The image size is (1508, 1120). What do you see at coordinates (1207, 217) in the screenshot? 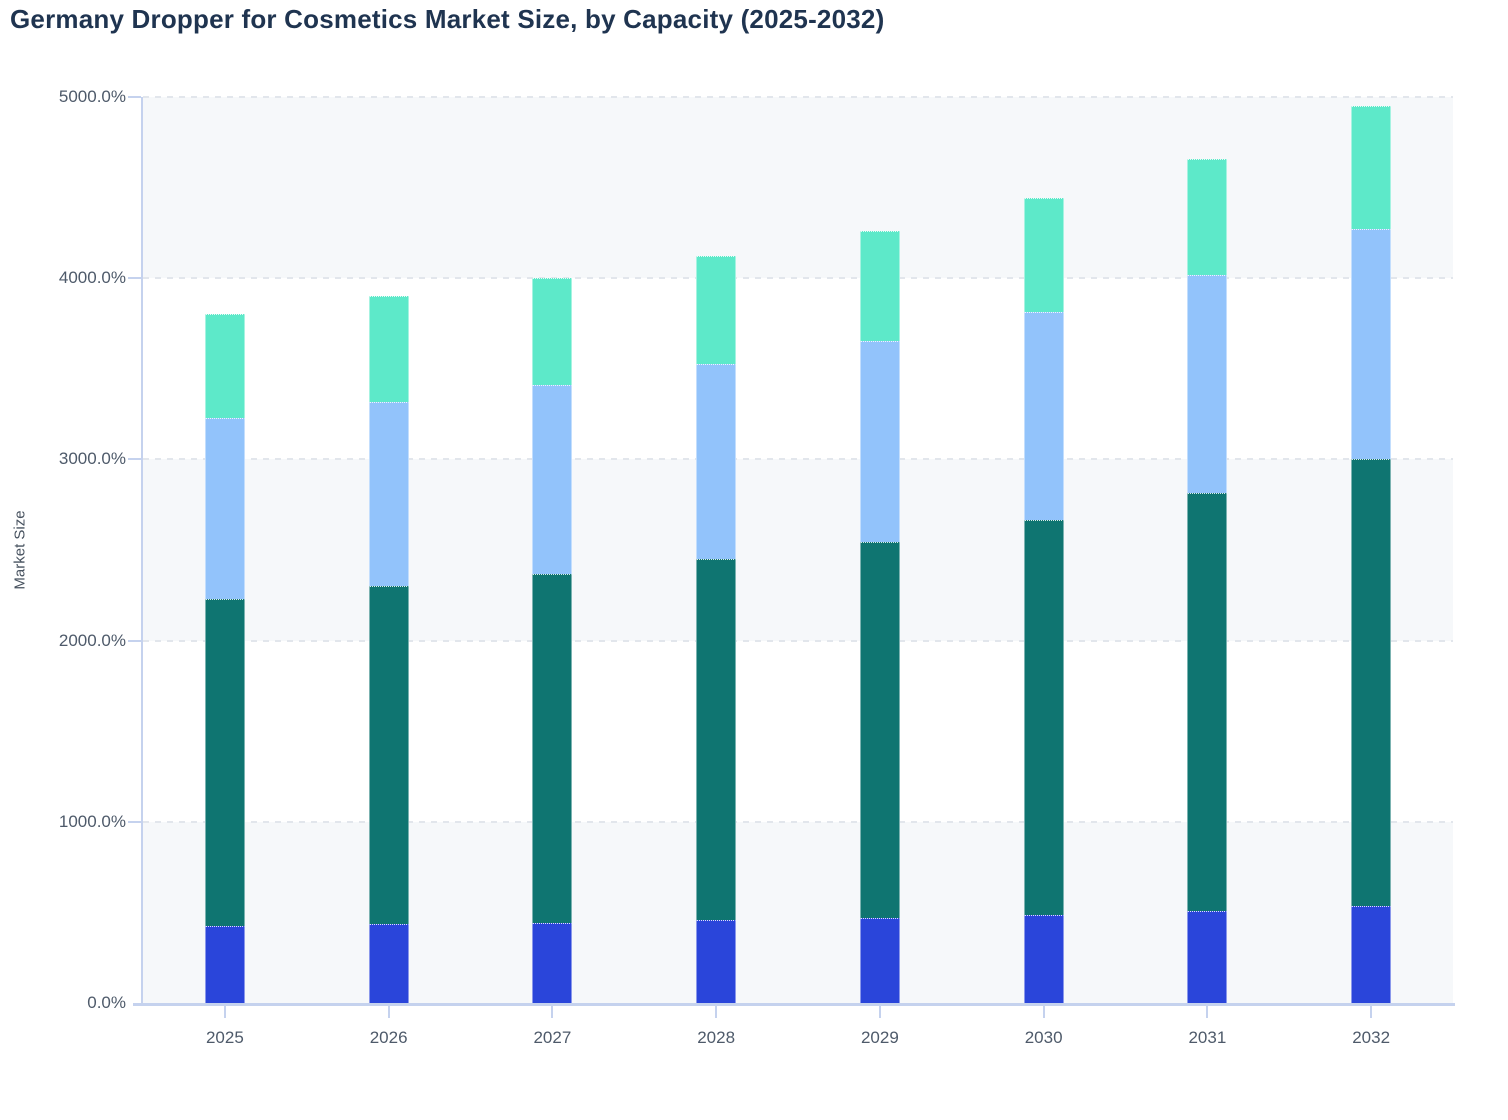
I see `bar-2031-segment-mint-top` at bounding box center [1207, 217].